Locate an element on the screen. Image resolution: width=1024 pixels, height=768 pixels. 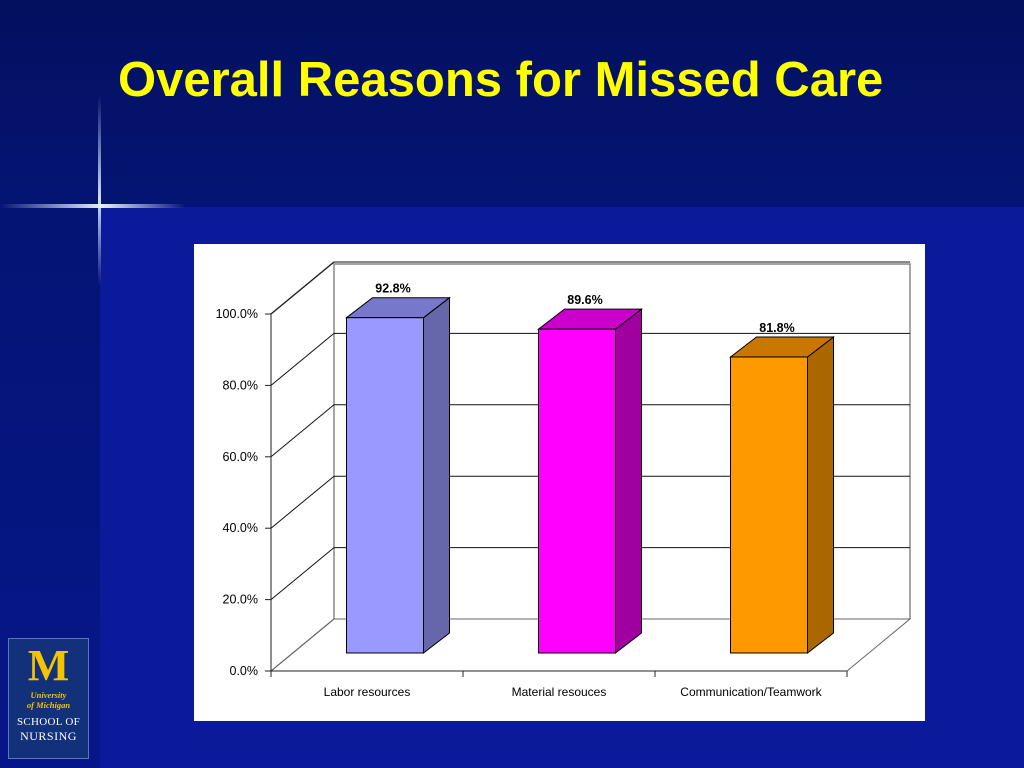
logo-university-line: University is located at coordinates (48, 695).